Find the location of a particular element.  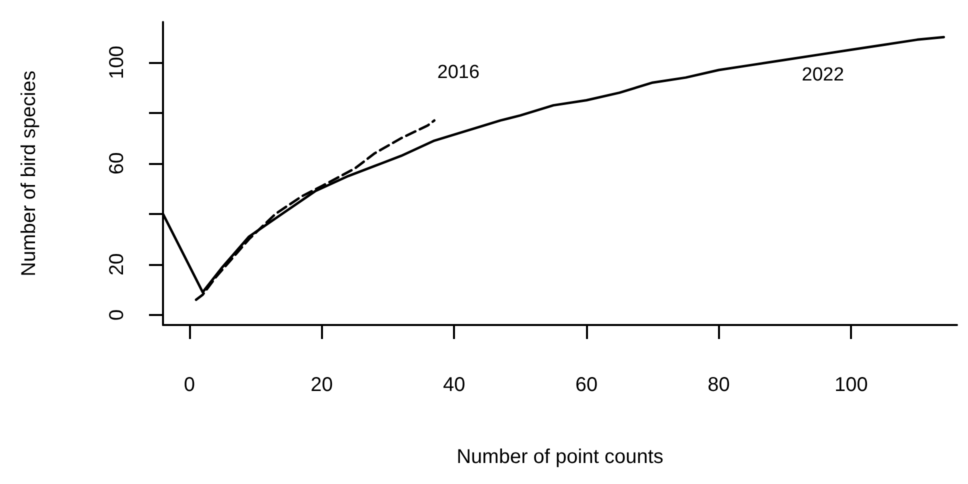

series-label: 2022 is located at coordinates (823, 75).